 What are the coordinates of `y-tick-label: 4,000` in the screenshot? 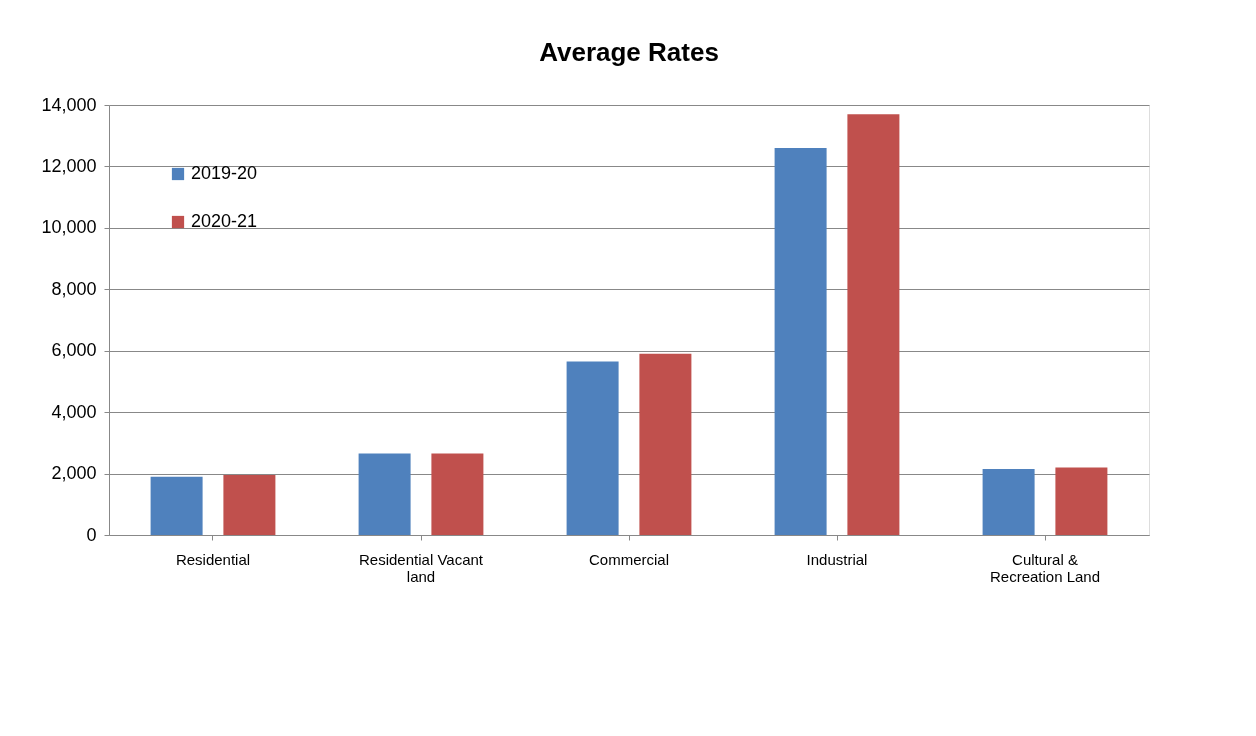 It's located at (74, 411).